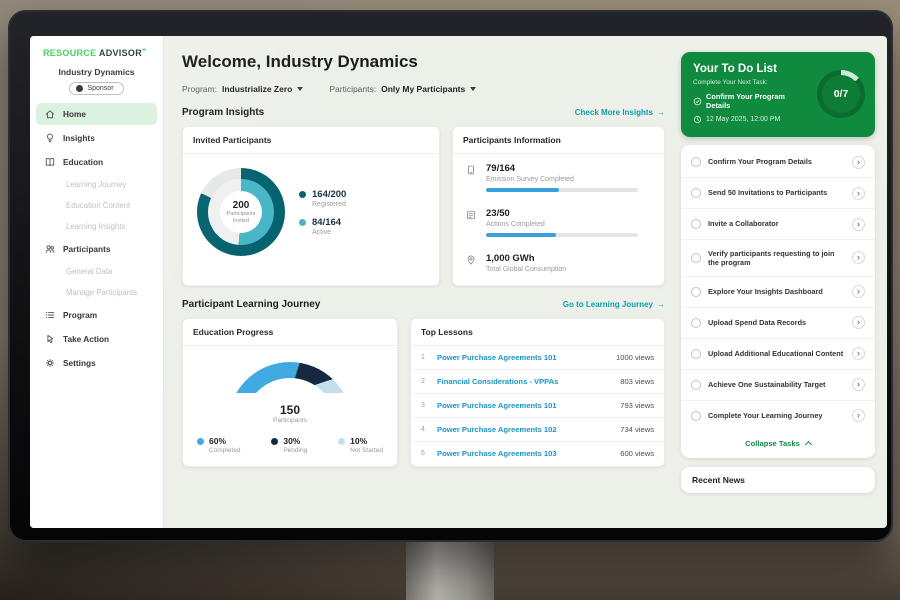 The image size is (900, 600). I want to click on todo-due-date: 12 May 2025, 12:00 PM, so click(752, 119).